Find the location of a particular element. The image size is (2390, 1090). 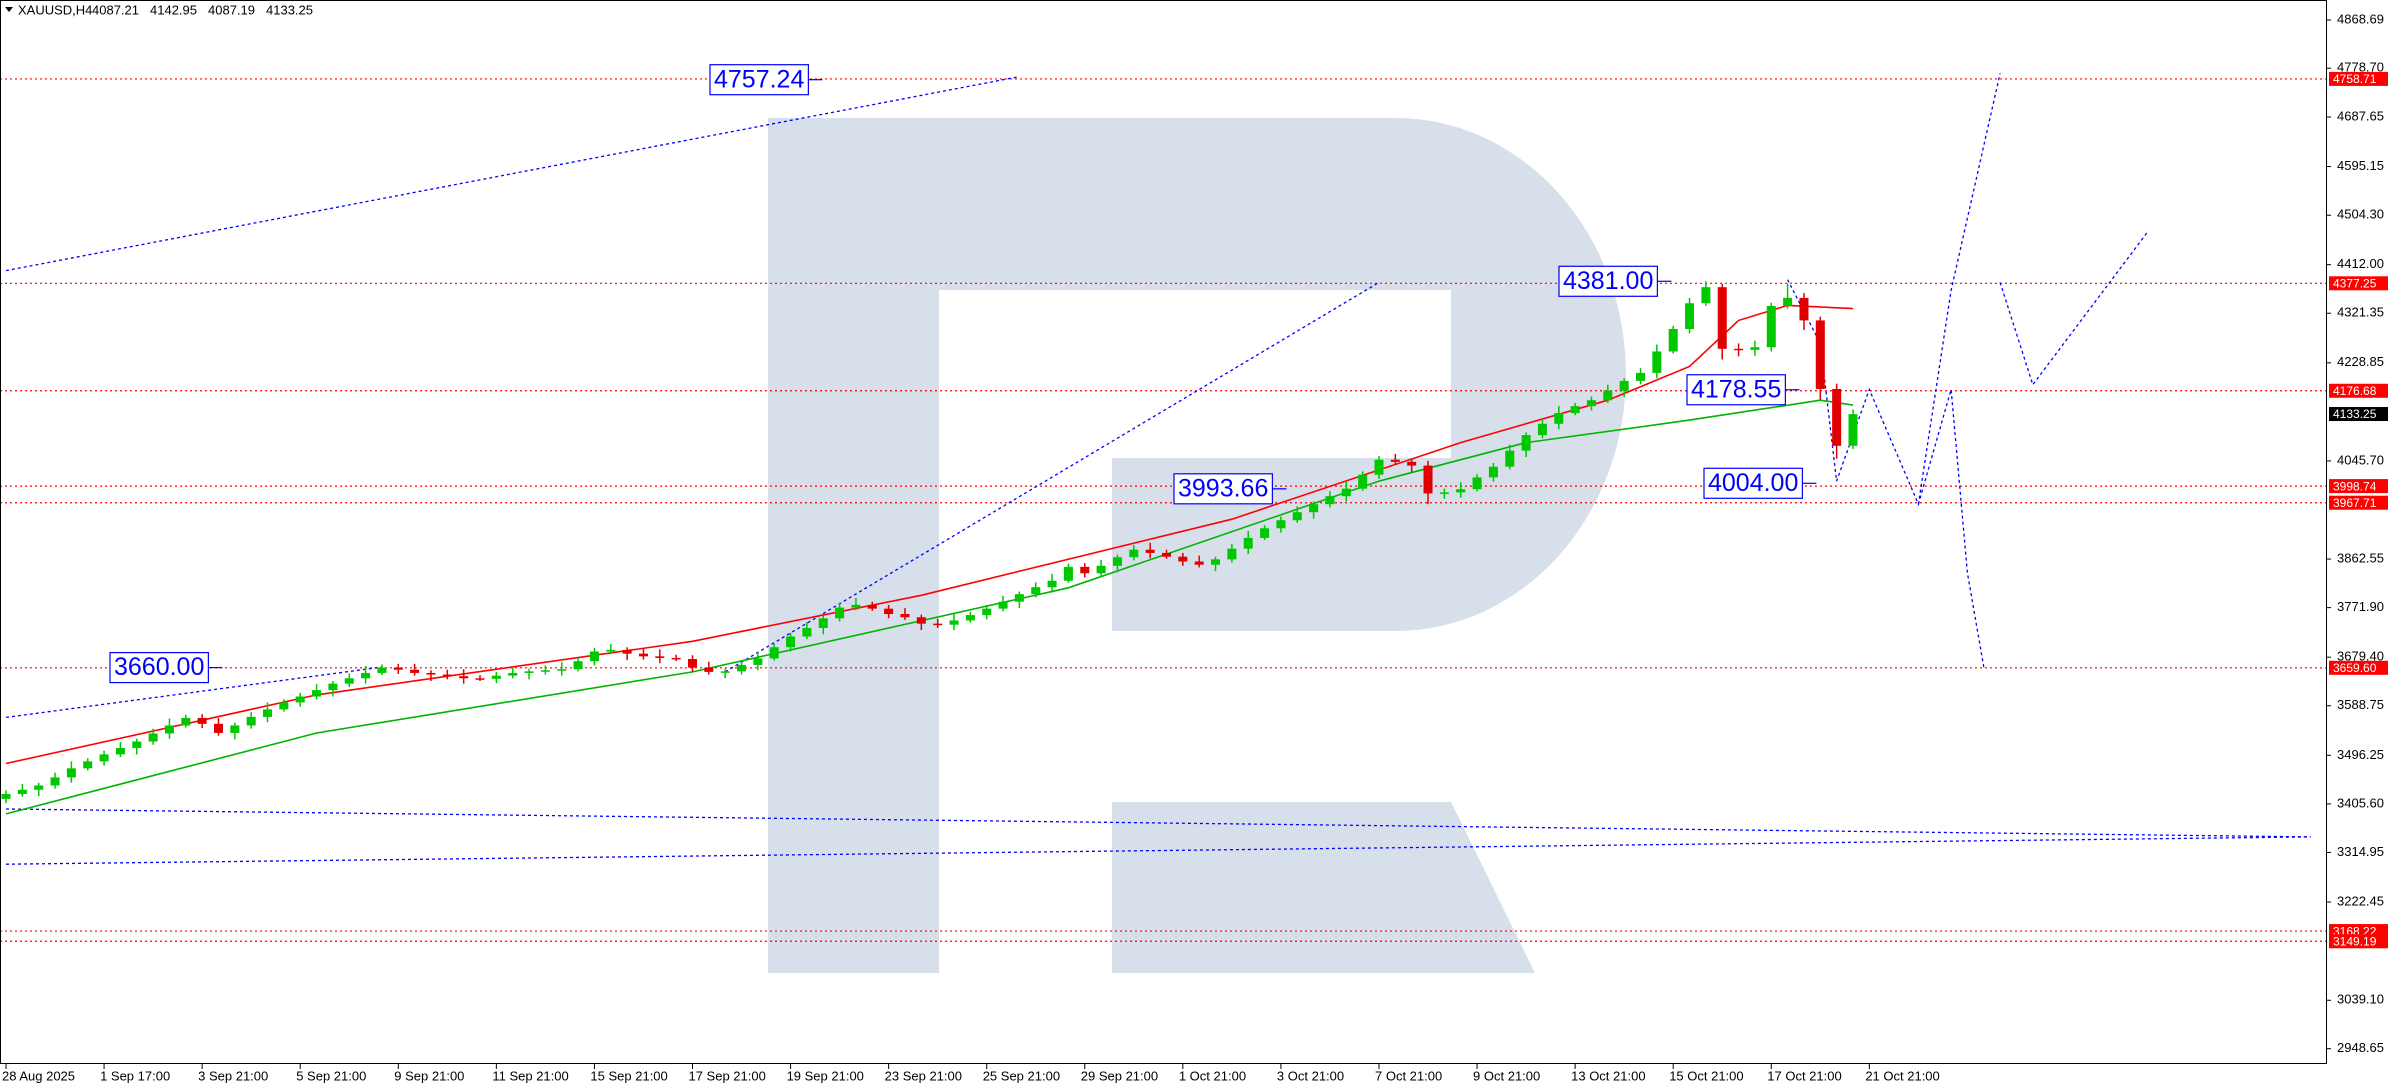

y-tick-label: 3496.25 is located at coordinates (2360, 754).